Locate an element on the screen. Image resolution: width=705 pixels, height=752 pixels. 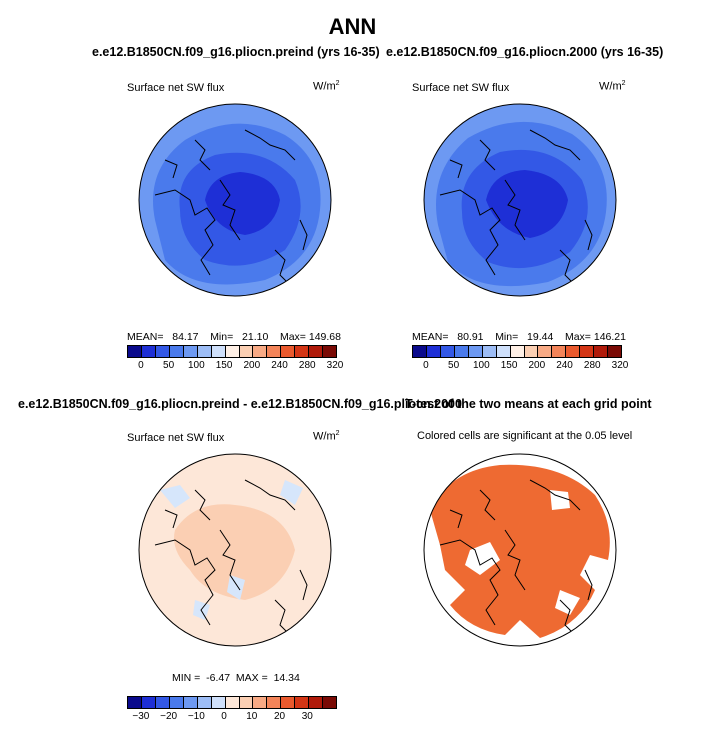
panel-3-stats: MIN = -6.47 MAX = 14.34 is located at coordinates (236, 678).